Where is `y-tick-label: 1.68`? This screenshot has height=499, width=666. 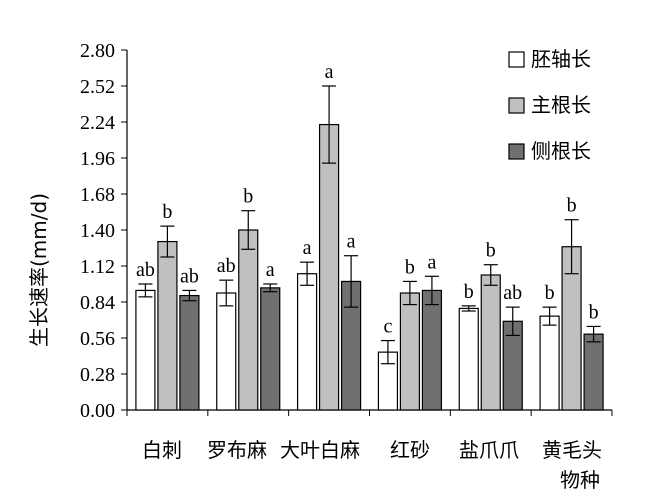
y-tick-label: 1.68 is located at coordinates (97, 195).